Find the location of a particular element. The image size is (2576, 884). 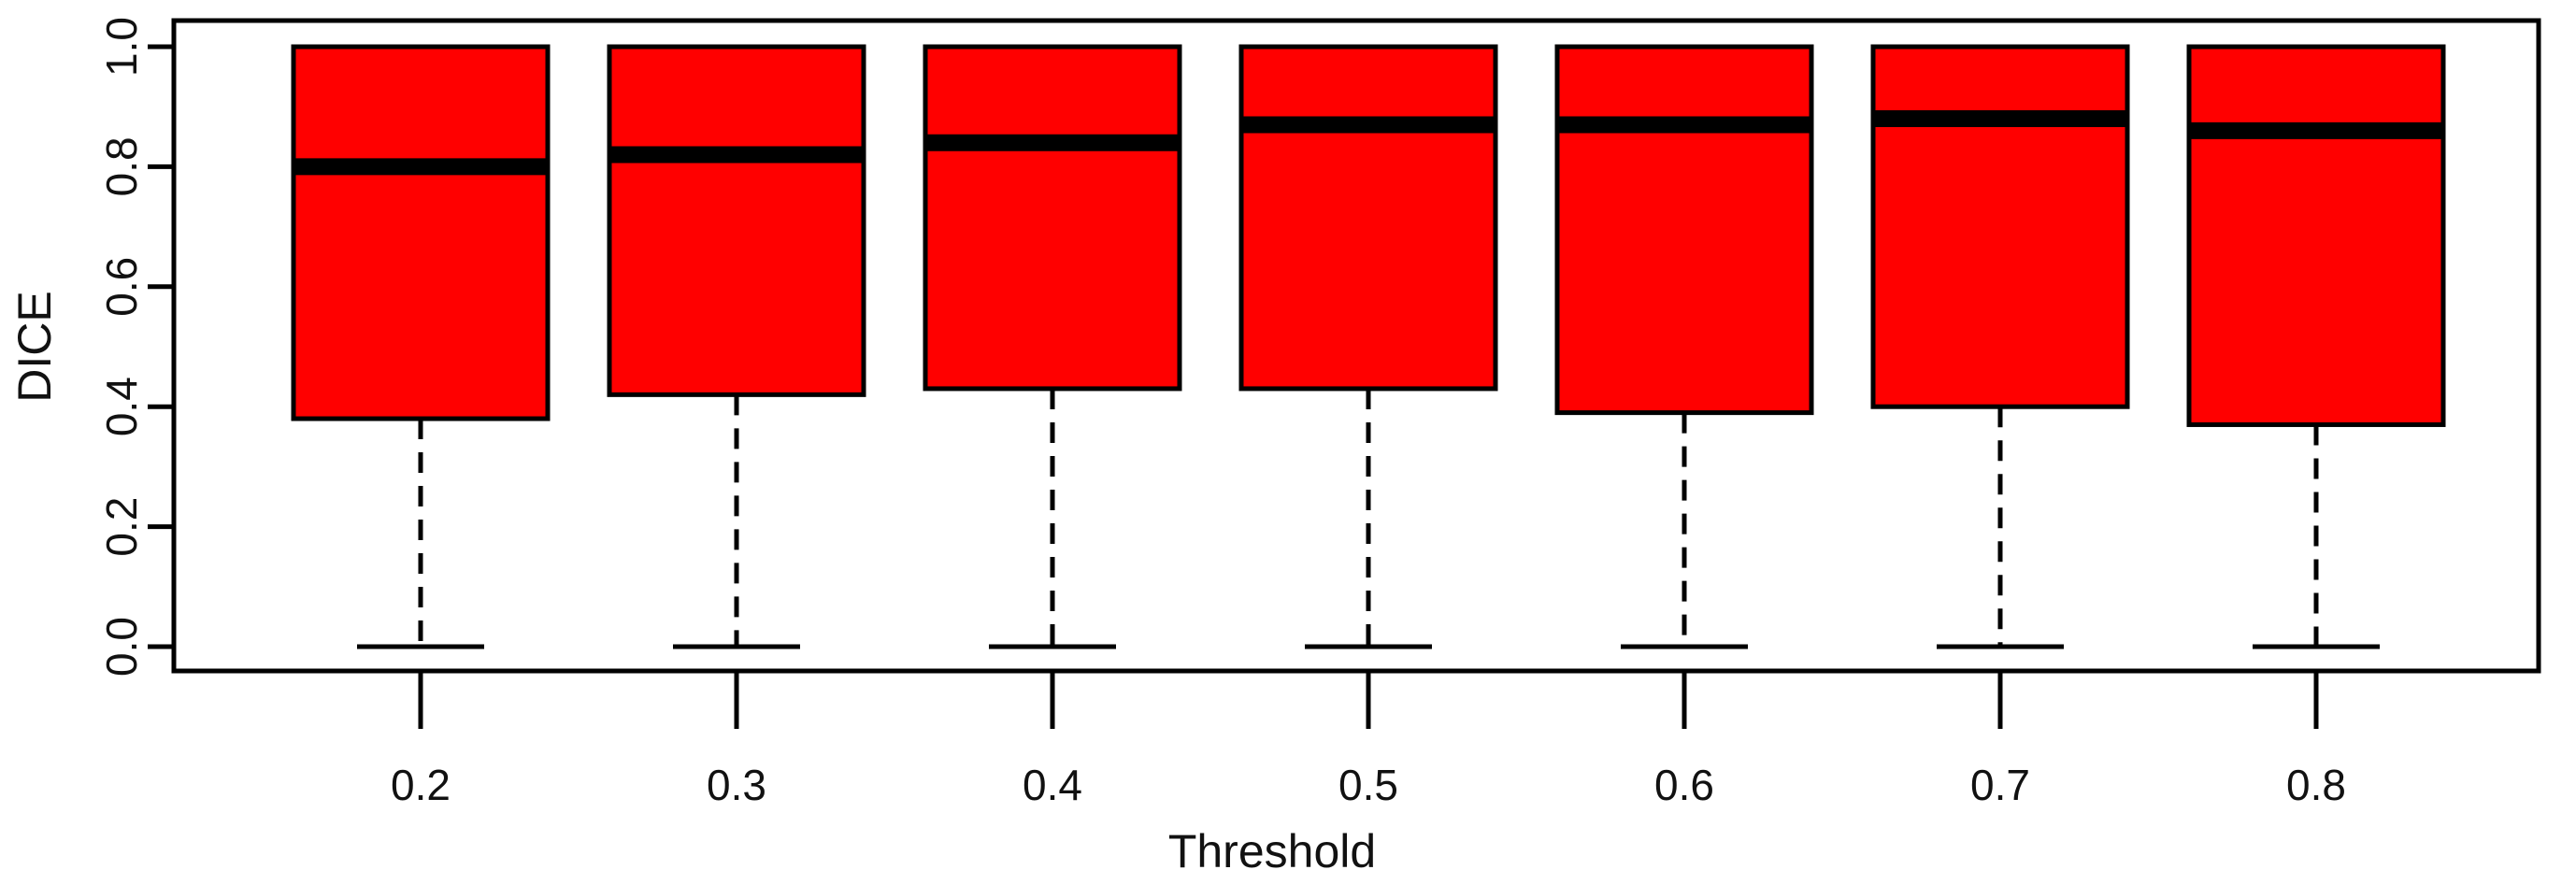

x-axis: 0.2 0.3 0.4 0.5 0.6 0.7 0.8 is located at coordinates (1368, 740).